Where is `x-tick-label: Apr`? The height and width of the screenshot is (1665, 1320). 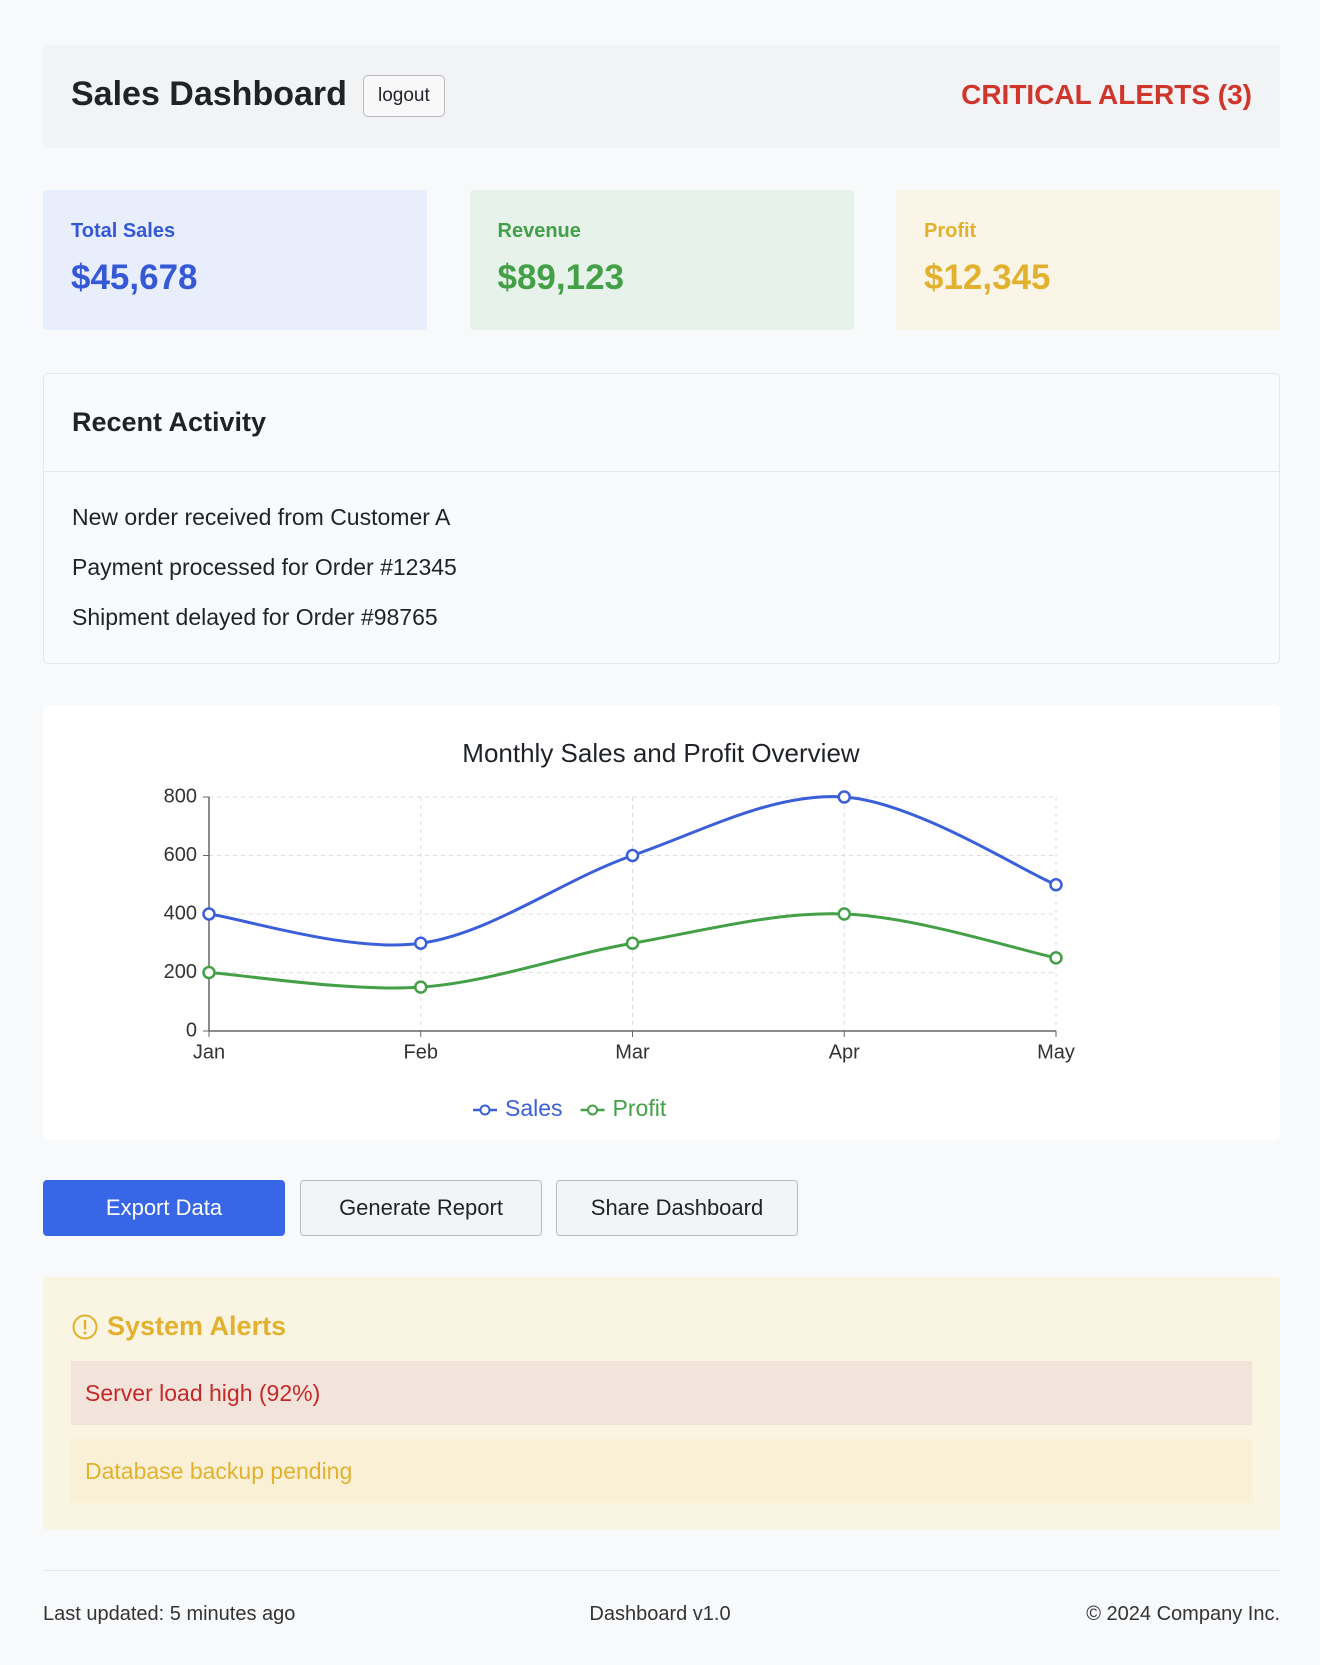
x-tick-label: Apr is located at coordinates (844, 1052).